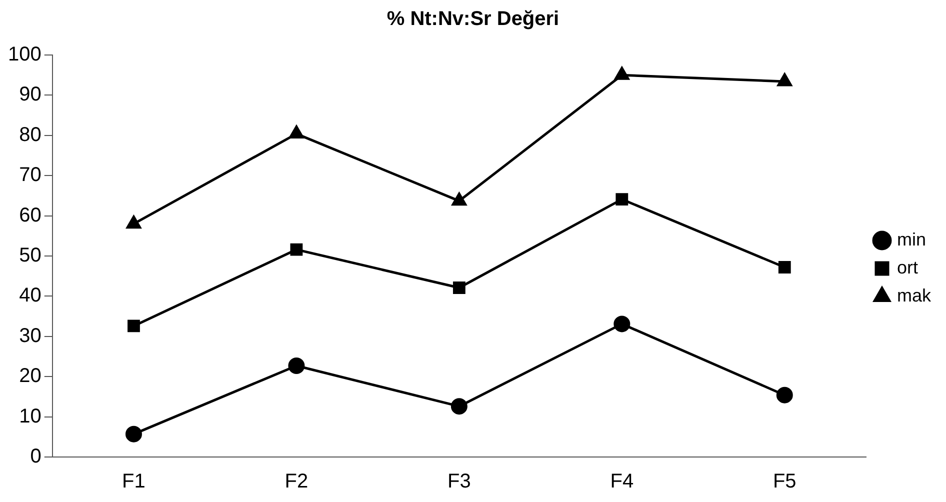 This screenshot has height=502, width=946. Describe the element at coordinates (30, 335) in the screenshot. I see `y-tick-label: 30` at that location.